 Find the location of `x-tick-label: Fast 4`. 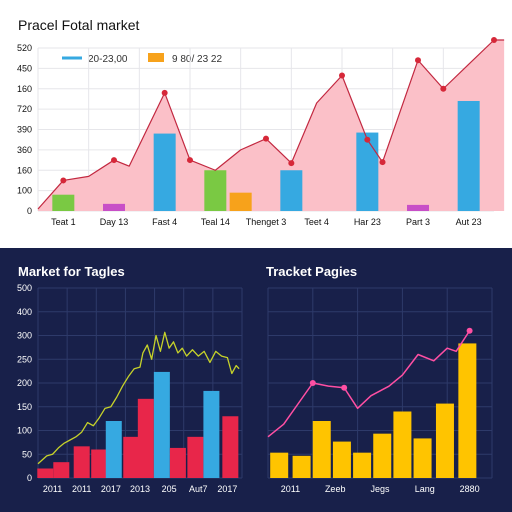

x-tick-label: Fast 4 is located at coordinates (164, 222).